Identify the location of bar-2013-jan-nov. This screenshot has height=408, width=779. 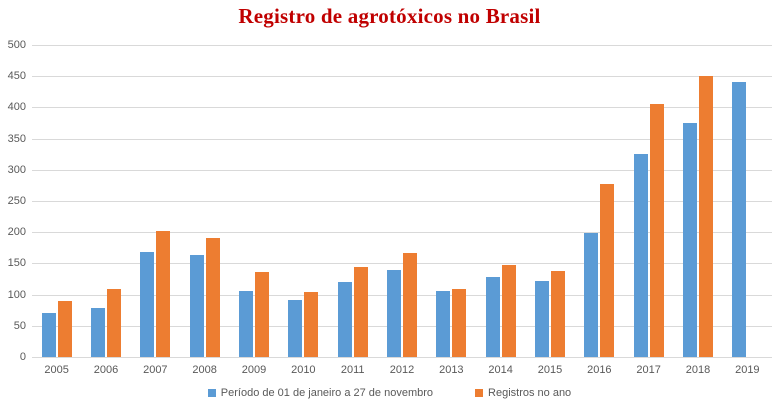
(443, 324).